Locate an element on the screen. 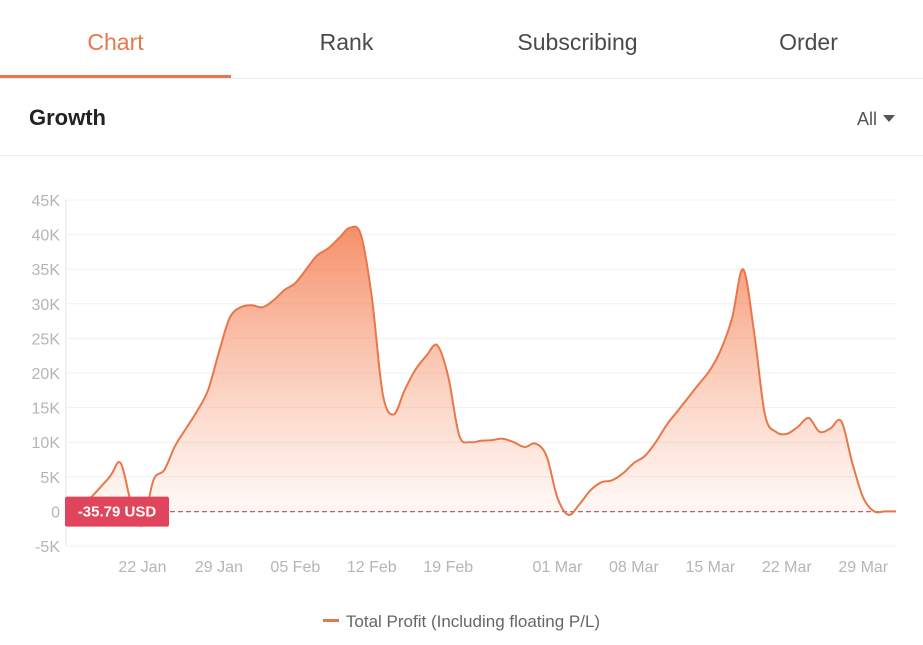 This screenshot has height=645, width=923. y-tick-label: 20K is located at coordinates (46, 374).